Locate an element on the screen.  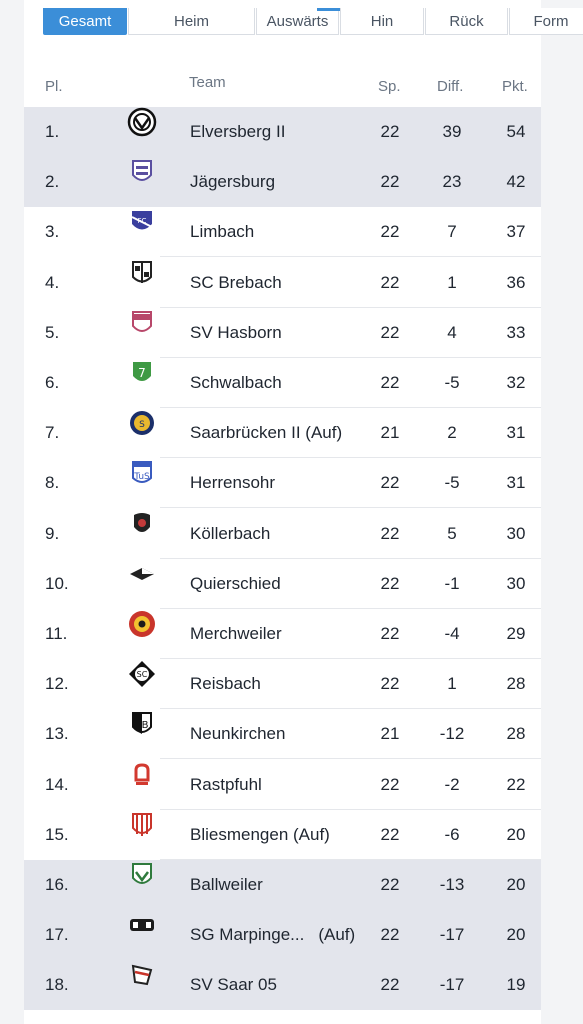
table-row: 8. TuS Herrensohr 22 -5 31 is located at coordinates (282, 483).